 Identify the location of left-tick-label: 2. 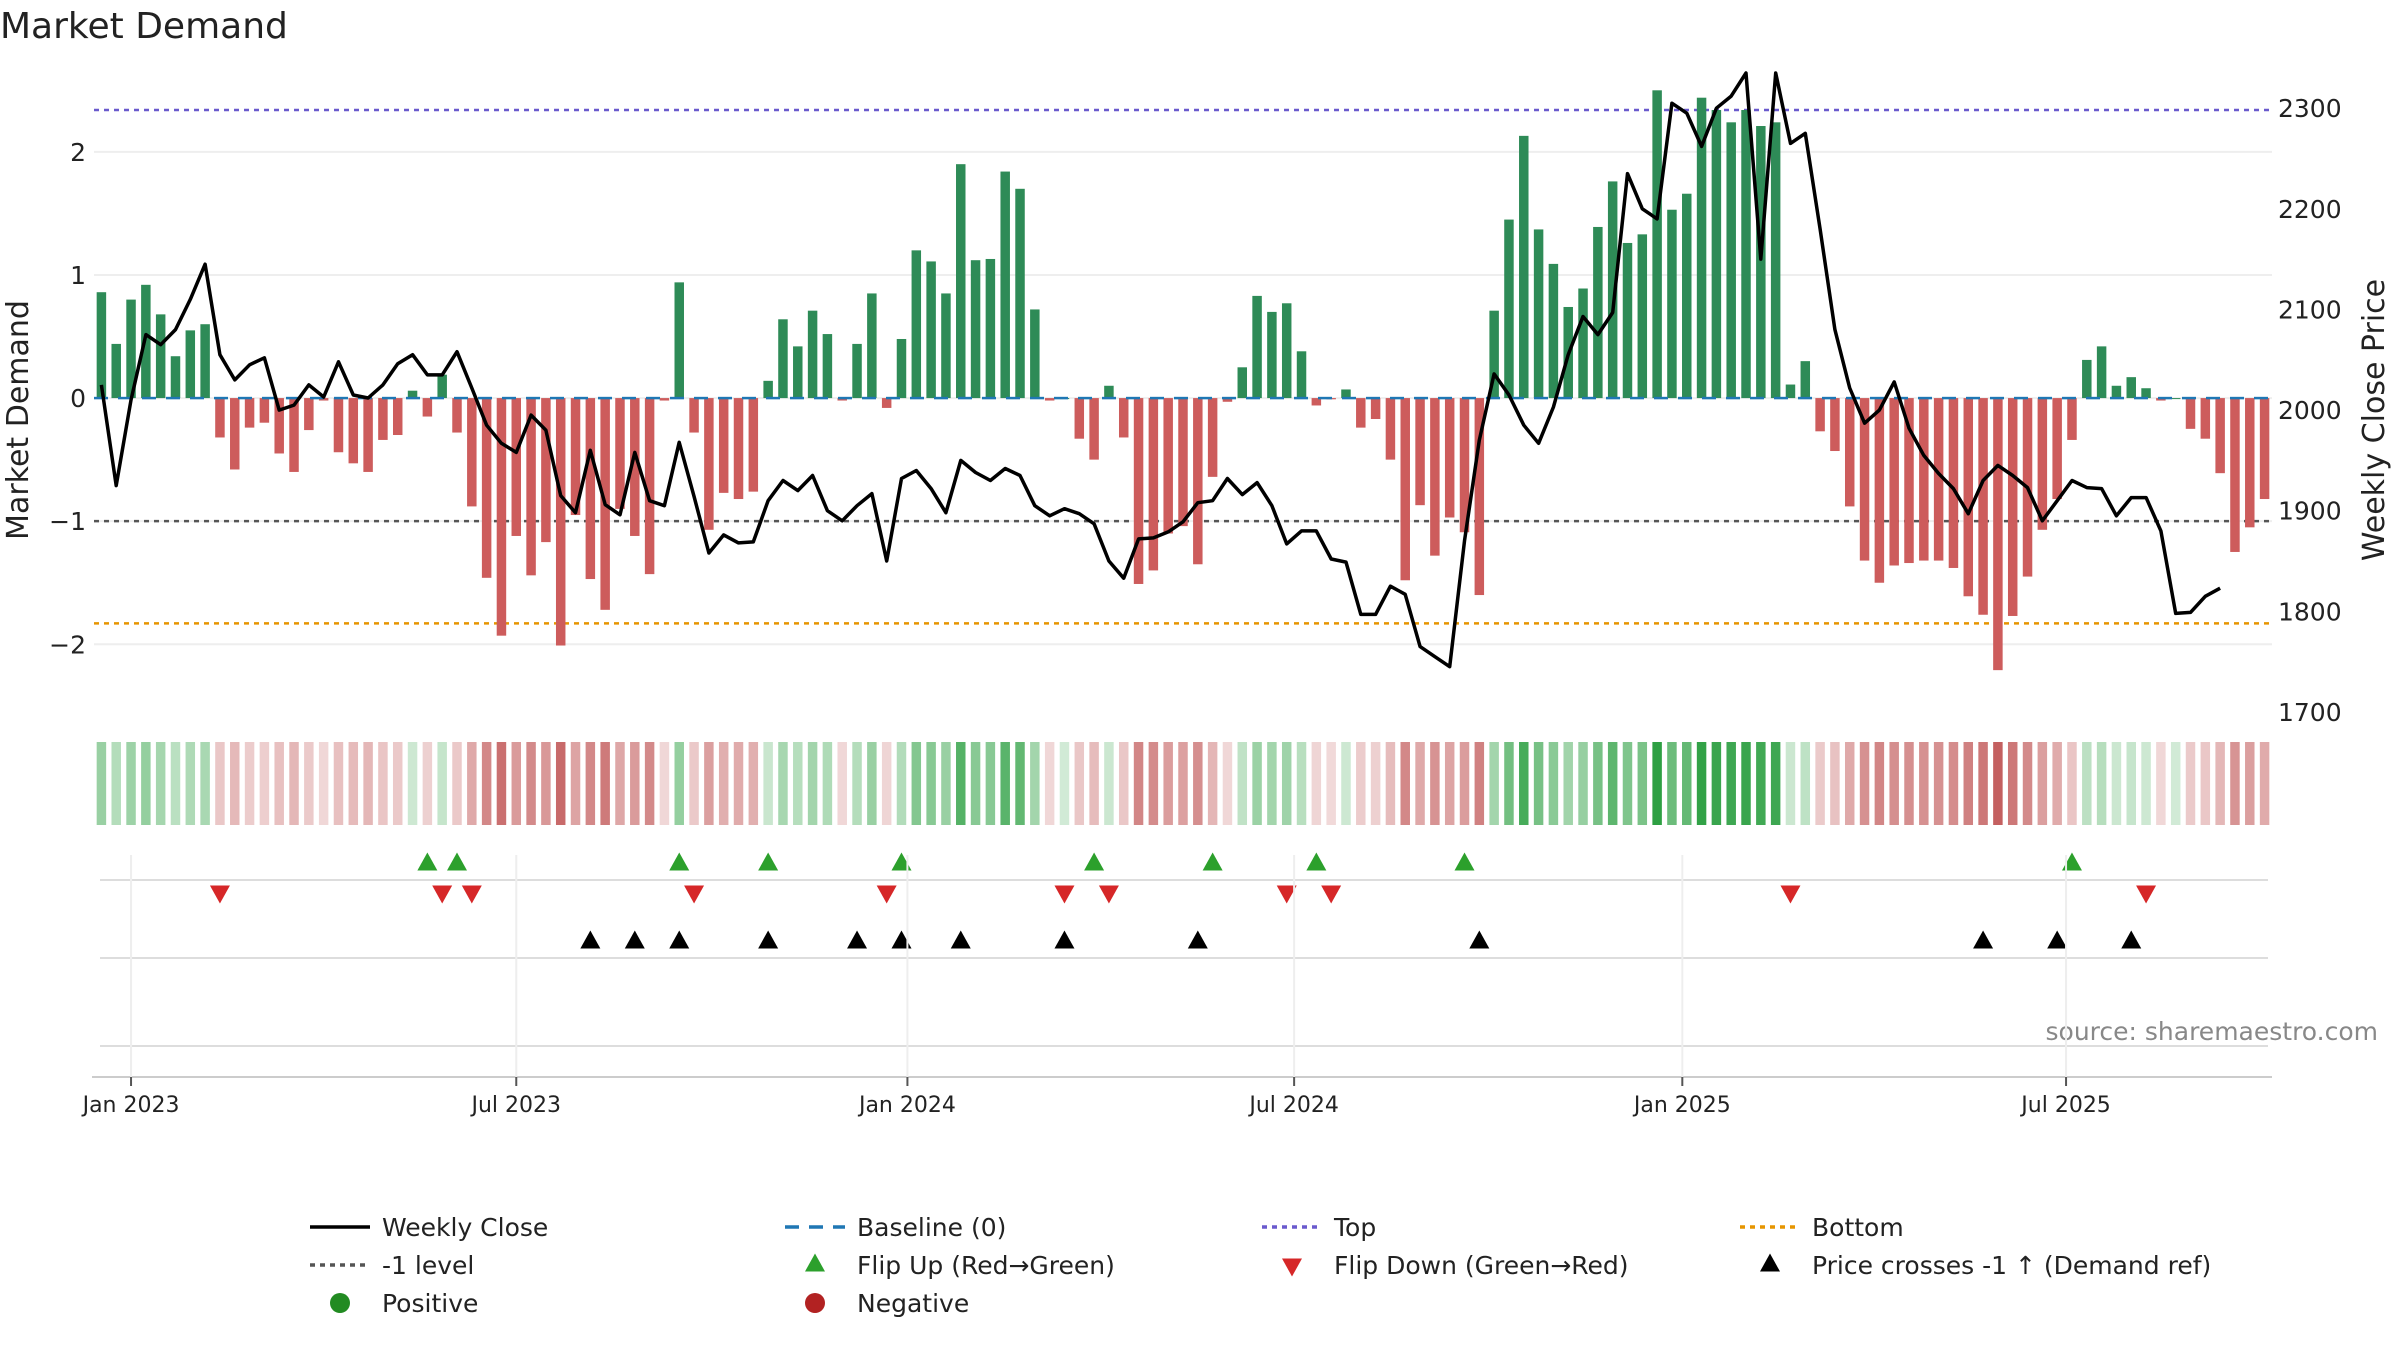
(78, 152).